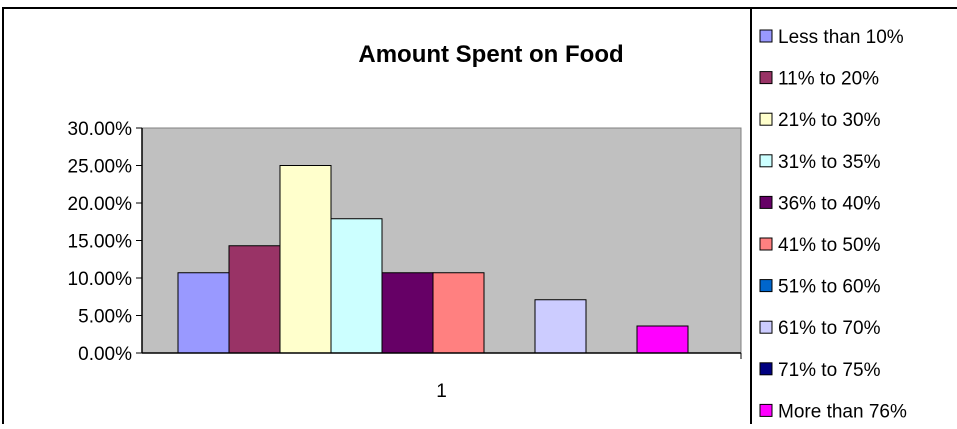  What do you see at coordinates (829, 203) in the screenshot?
I see `legend-label: 36% to 40%` at bounding box center [829, 203].